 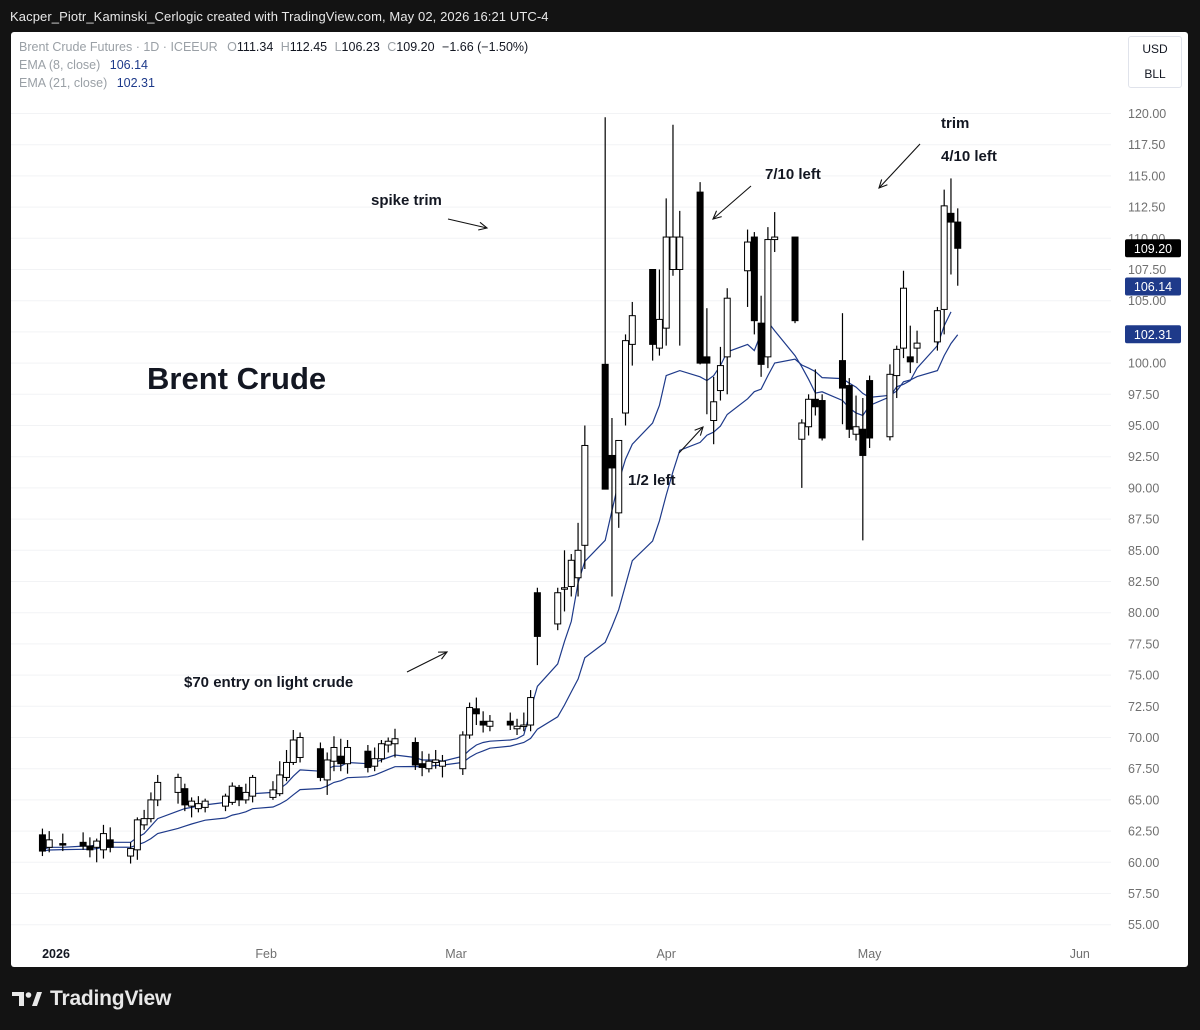 What do you see at coordinates (273, 83) in the screenshot?
I see `legend-ema21-row: EMA (21, close) 102.31` at bounding box center [273, 83].